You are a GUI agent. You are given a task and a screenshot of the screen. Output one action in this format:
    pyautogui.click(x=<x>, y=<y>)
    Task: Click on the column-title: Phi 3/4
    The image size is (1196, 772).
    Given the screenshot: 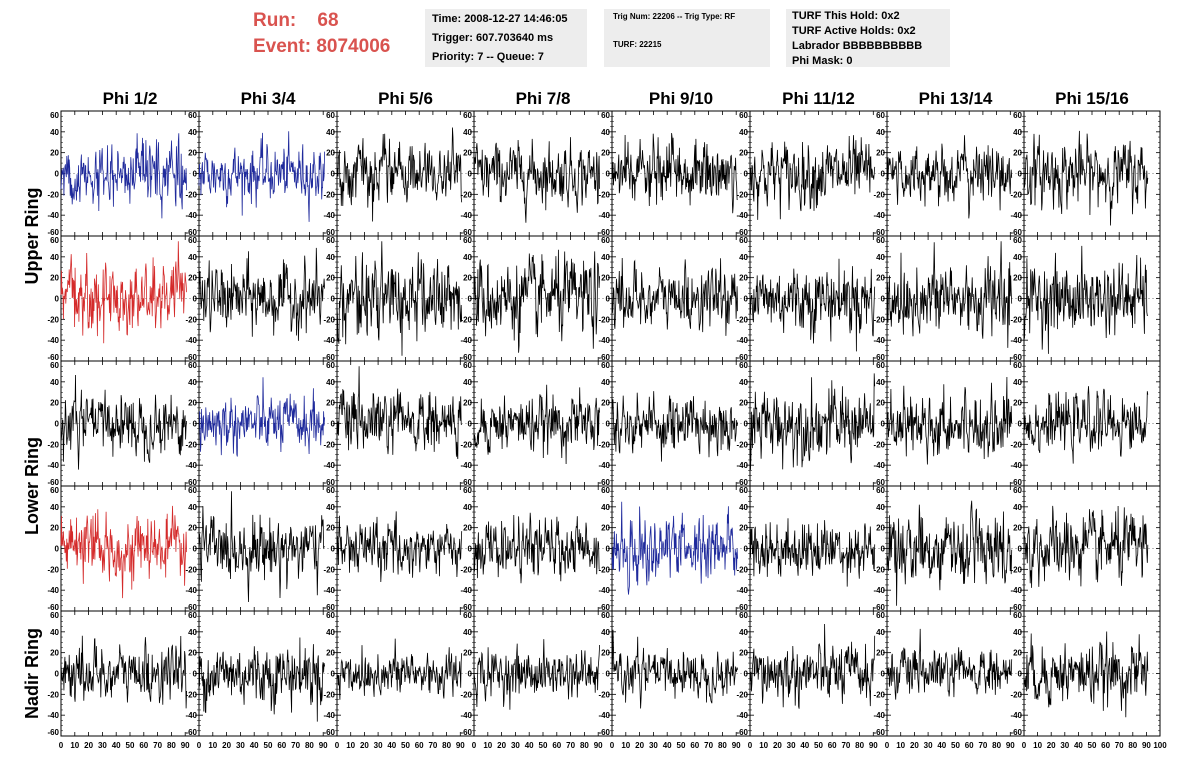 What is the action you would take?
    pyautogui.click(x=268, y=98)
    